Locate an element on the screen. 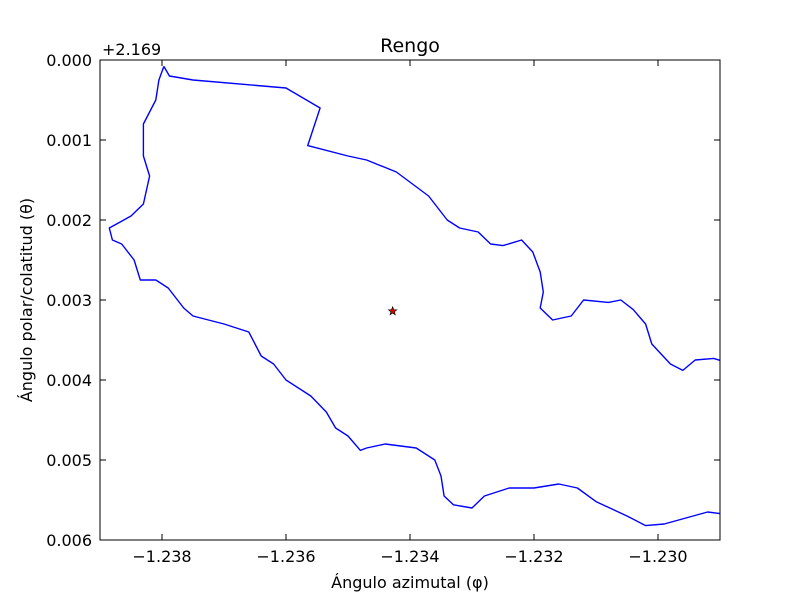 Image resolution: width=800 pixels, height=600 pixels. centroid-star-marker is located at coordinates (392, 310).